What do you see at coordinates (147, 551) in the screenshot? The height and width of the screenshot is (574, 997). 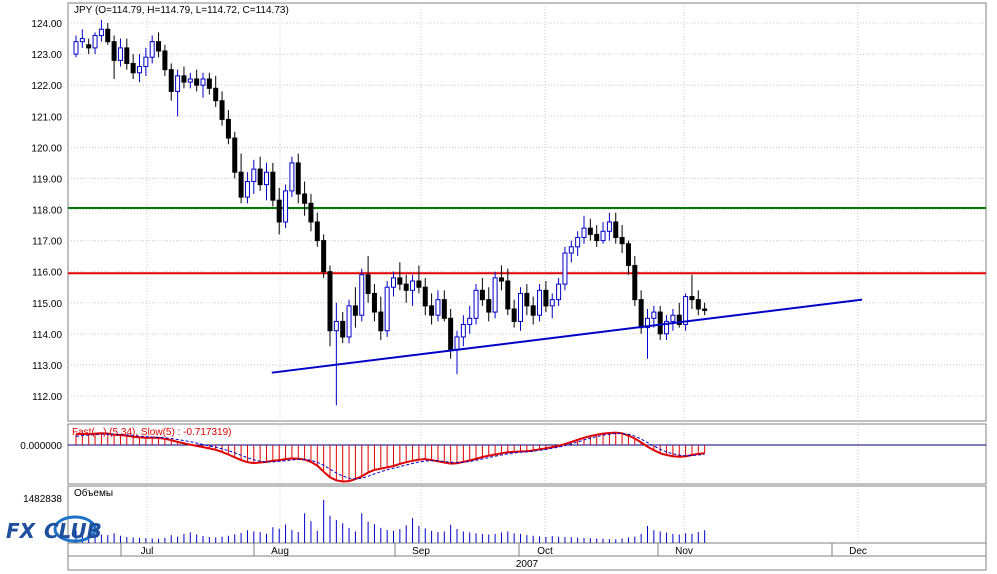 I see `month-label: Jul` at bounding box center [147, 551].